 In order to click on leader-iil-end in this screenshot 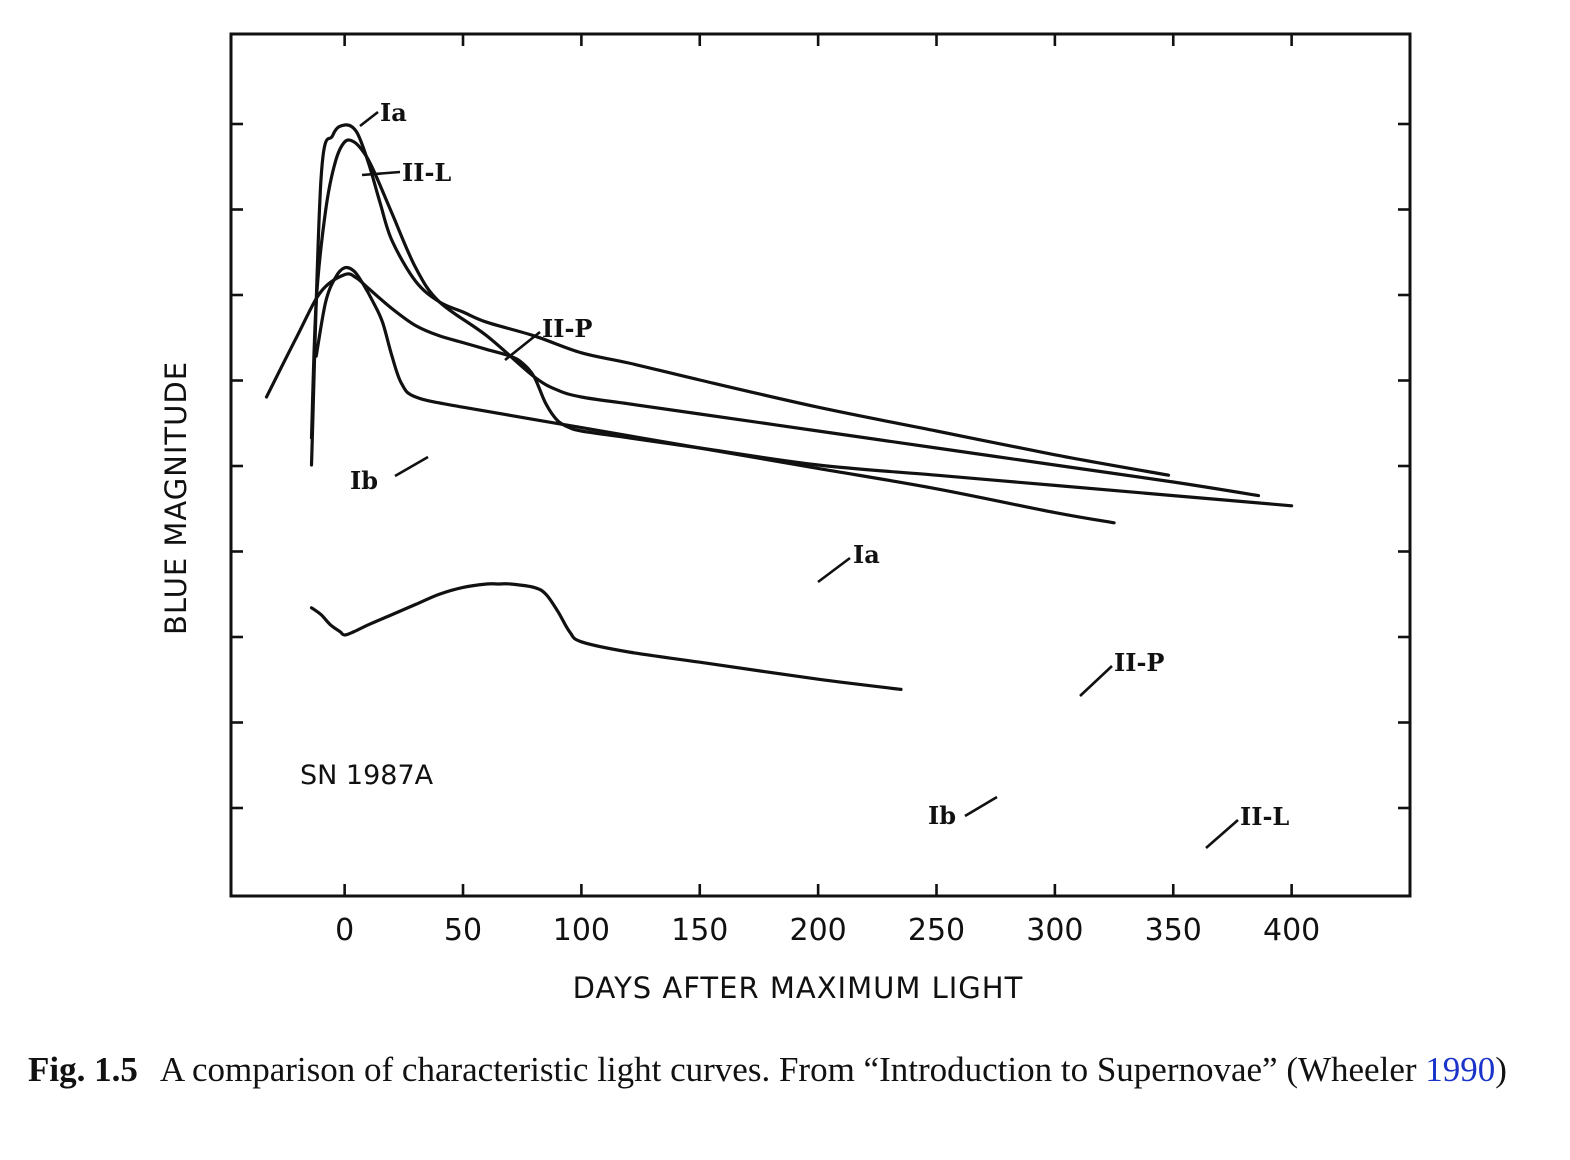, I will do `click(1222, 834)`.